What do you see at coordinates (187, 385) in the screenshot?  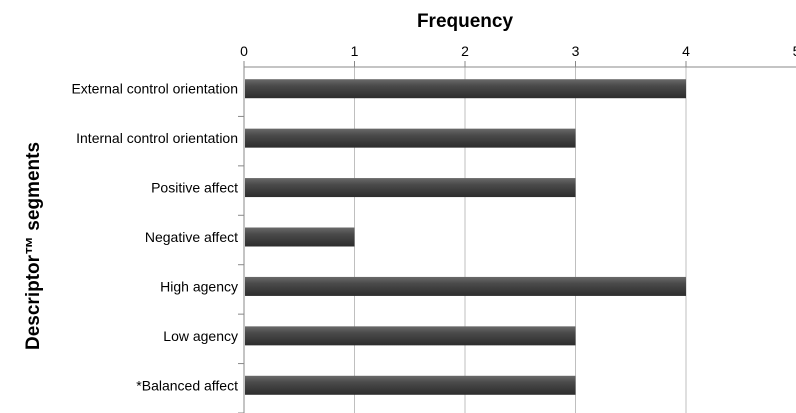 I see `category-label: *Balanced affect` at bounding box center [187, 385].